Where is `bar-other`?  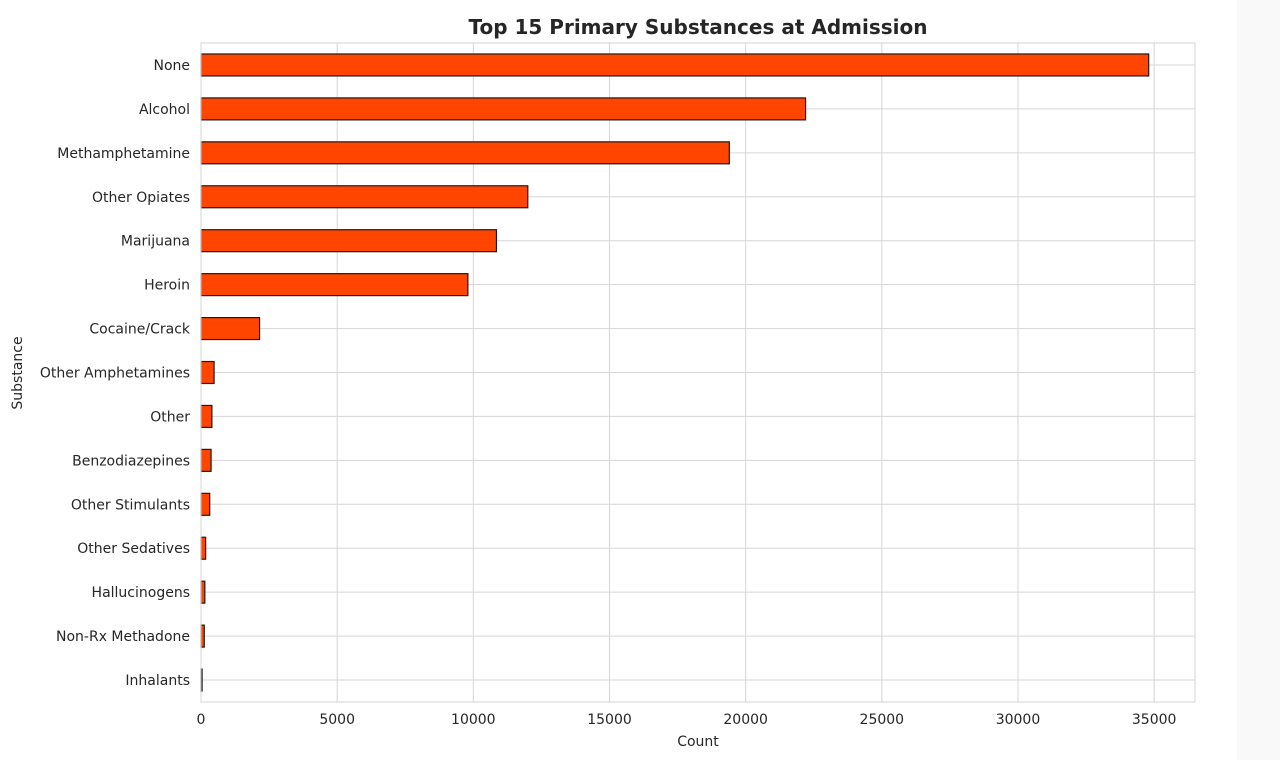
bar-other is located at coordinates (206, 416).